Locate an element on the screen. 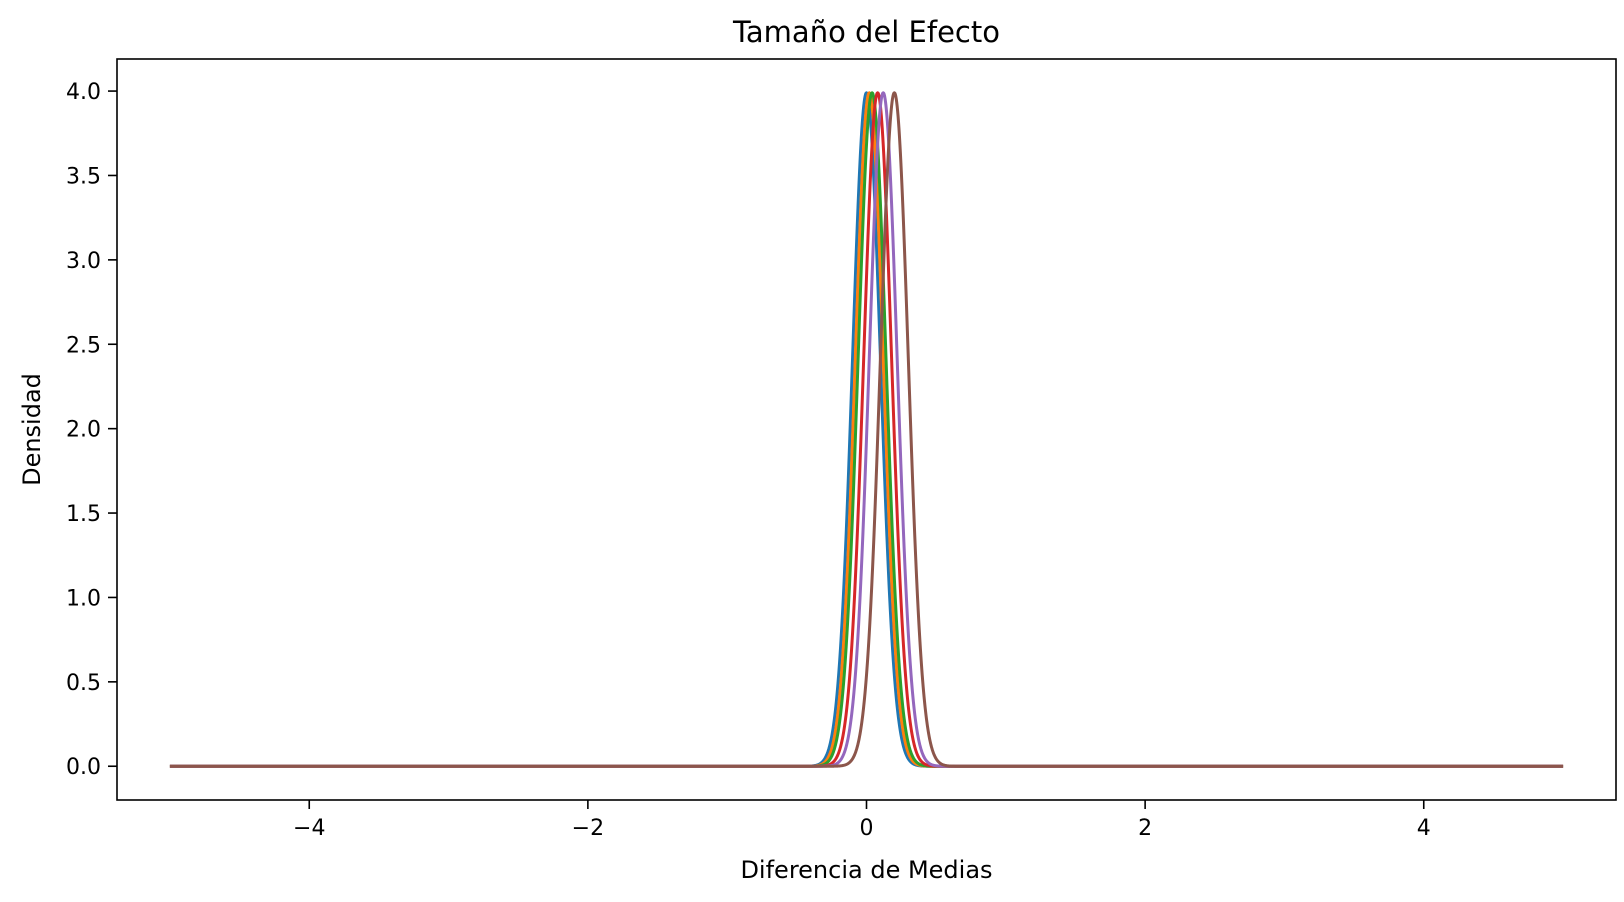 The image size is (1624, 902). chart-title: Tamaño del Efecto is located at coordinates (866, 32).